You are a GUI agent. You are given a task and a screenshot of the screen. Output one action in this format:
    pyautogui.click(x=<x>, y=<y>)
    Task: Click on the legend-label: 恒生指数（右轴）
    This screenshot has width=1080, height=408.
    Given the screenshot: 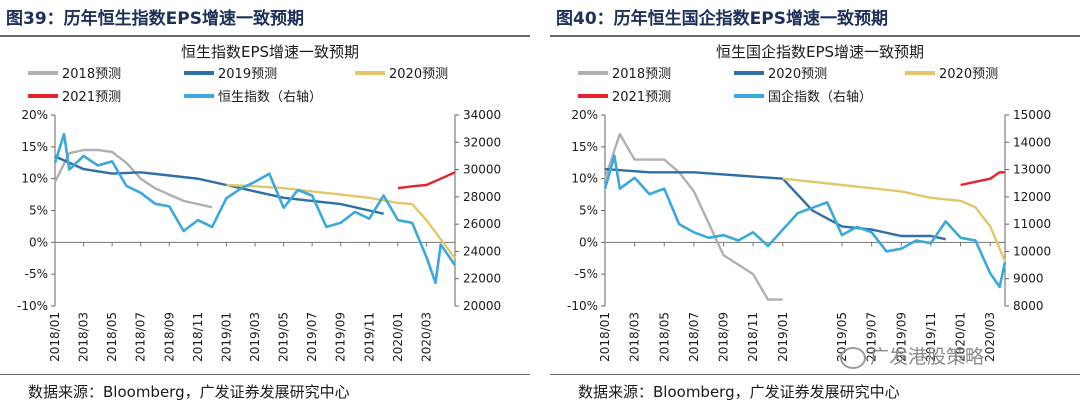 What is the action you would take?
    pyautogui.click(x=270, y=97)
    